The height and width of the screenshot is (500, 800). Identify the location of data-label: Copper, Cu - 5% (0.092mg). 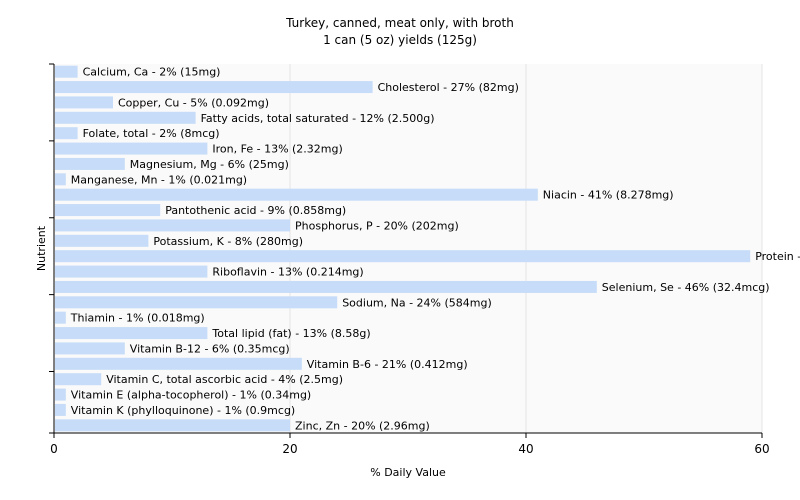
(193, 102).